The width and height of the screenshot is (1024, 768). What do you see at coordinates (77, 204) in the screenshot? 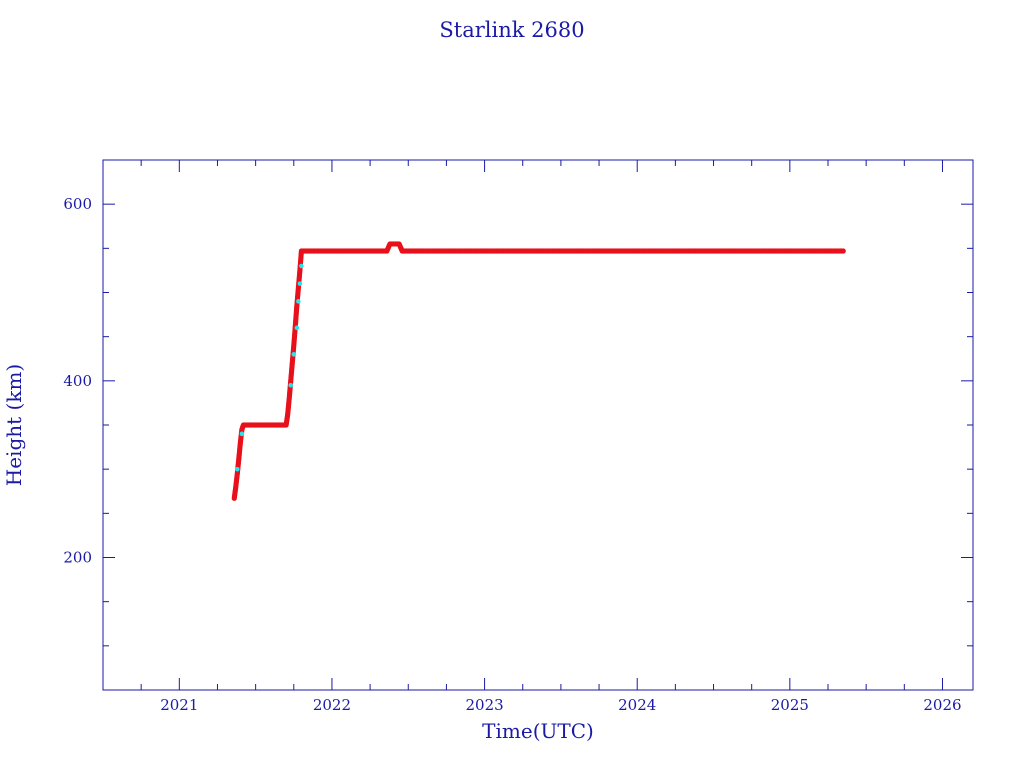
I see `y-tick-label: 600` at bounding box center [77, 204].